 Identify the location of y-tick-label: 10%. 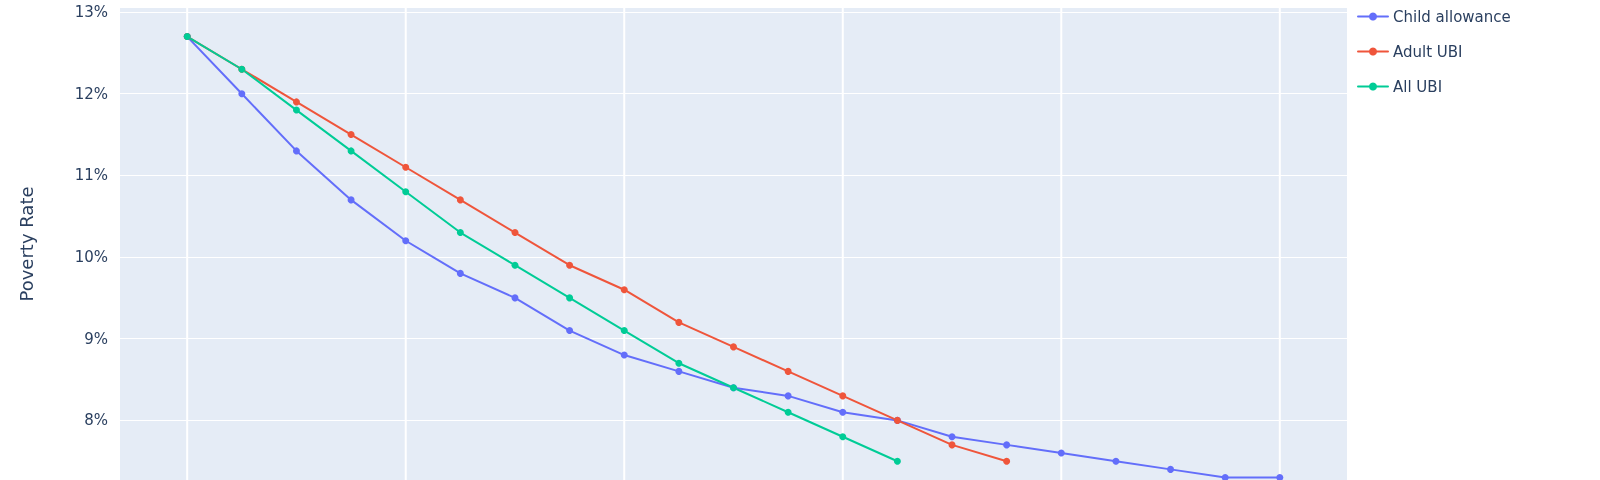
(91, 257).